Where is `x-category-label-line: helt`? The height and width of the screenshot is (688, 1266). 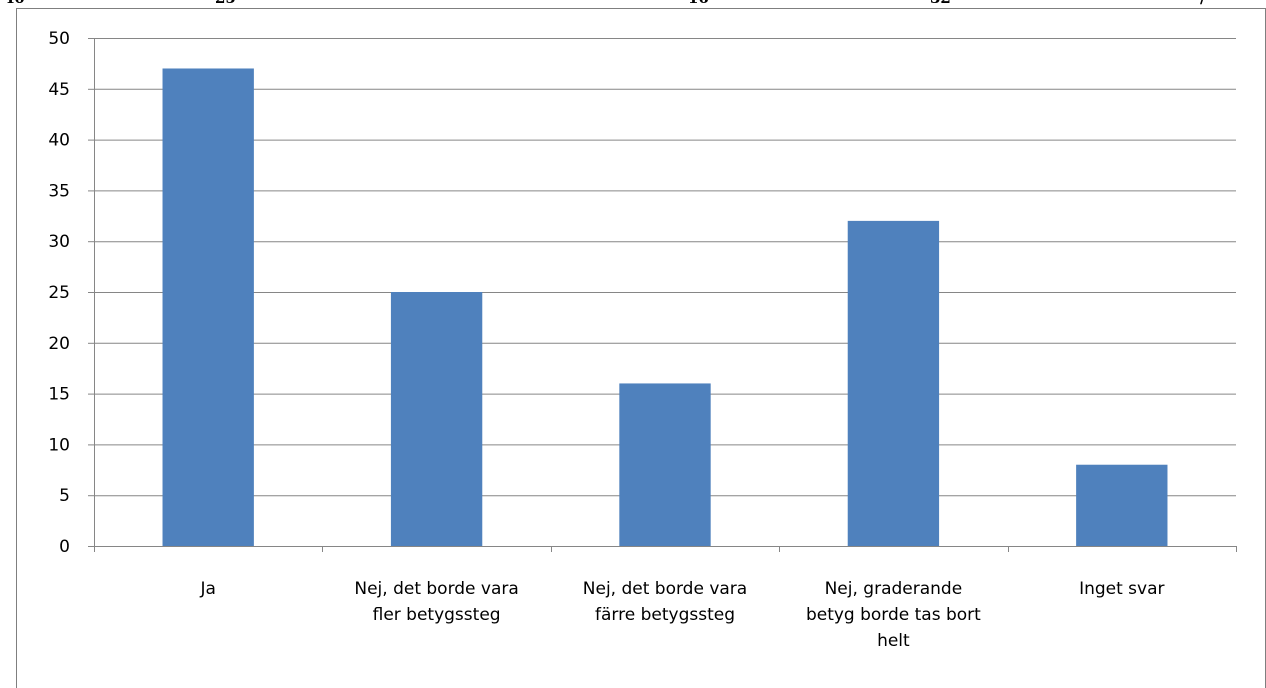 x-category-label-line: helt is located at coordinates (893, 641).